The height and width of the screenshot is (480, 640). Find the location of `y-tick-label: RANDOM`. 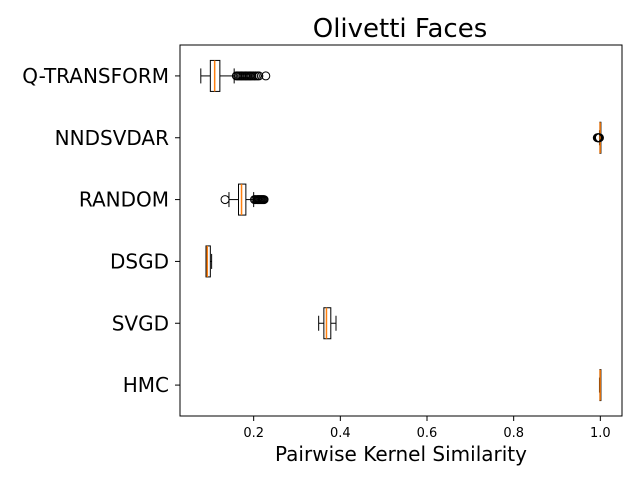

y-tick-label: RANDOM is located at coordinates (124, 200).